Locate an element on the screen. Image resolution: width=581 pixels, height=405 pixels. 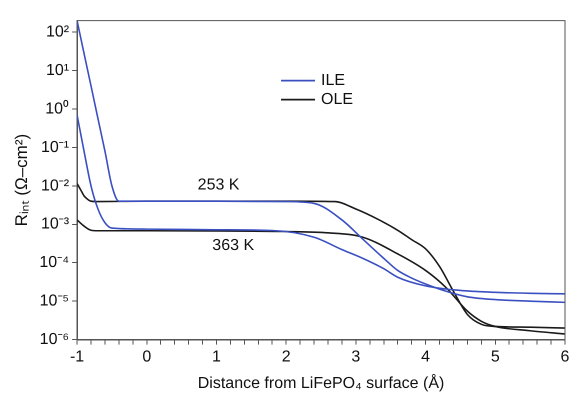
y-axis-title: Rᵢₙₜ (Ω–cm²) is located at coordinates (21, 180).